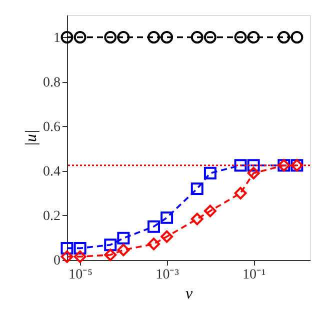  I want to click on y-tick-label: 0.2, so click(51, 216).